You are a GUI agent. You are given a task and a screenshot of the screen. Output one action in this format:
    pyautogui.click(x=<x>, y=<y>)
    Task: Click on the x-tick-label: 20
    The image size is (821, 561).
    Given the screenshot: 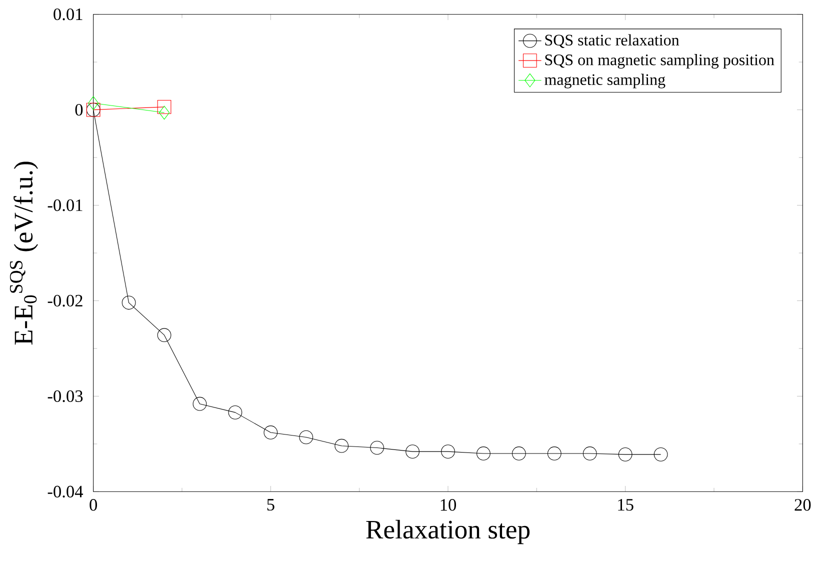 What is the action you would take?
    pyautogui.click(x=802, y=505)
    